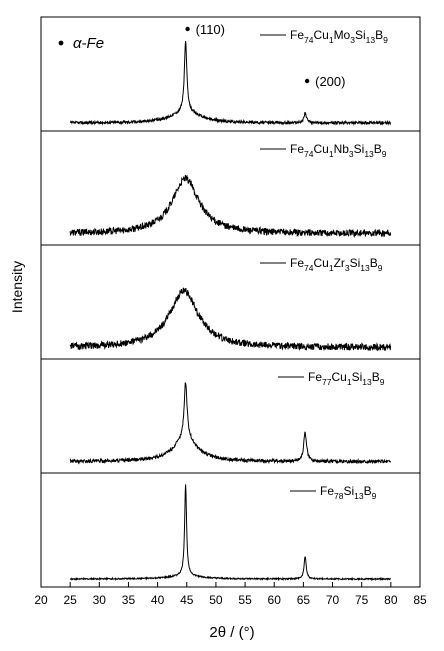 The height and width of the screenshot is (651, 444). I want to click on legend-label: Fe74Cu1Nb3Si13B9, so click(338, 150).